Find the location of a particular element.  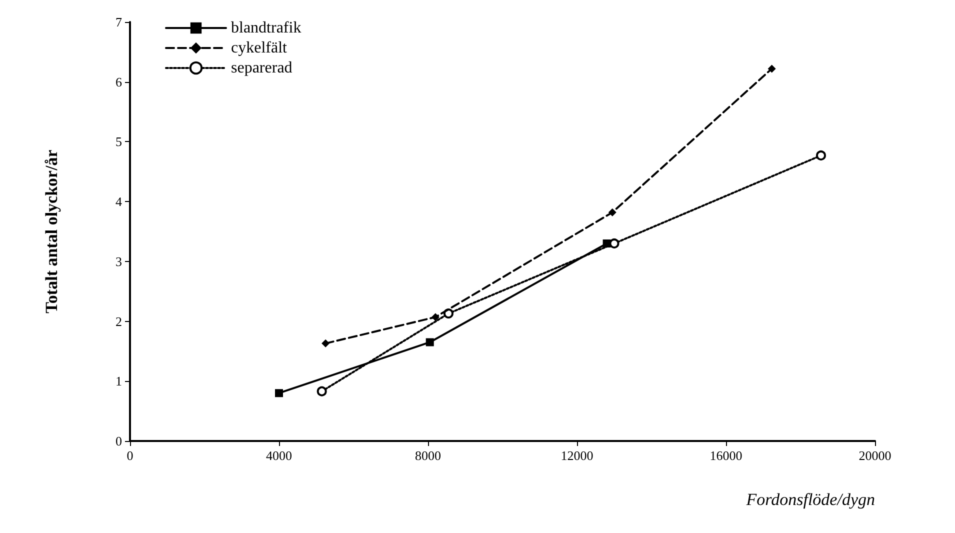

x-tick-label: 4000 is located at coordinates (279, 455).